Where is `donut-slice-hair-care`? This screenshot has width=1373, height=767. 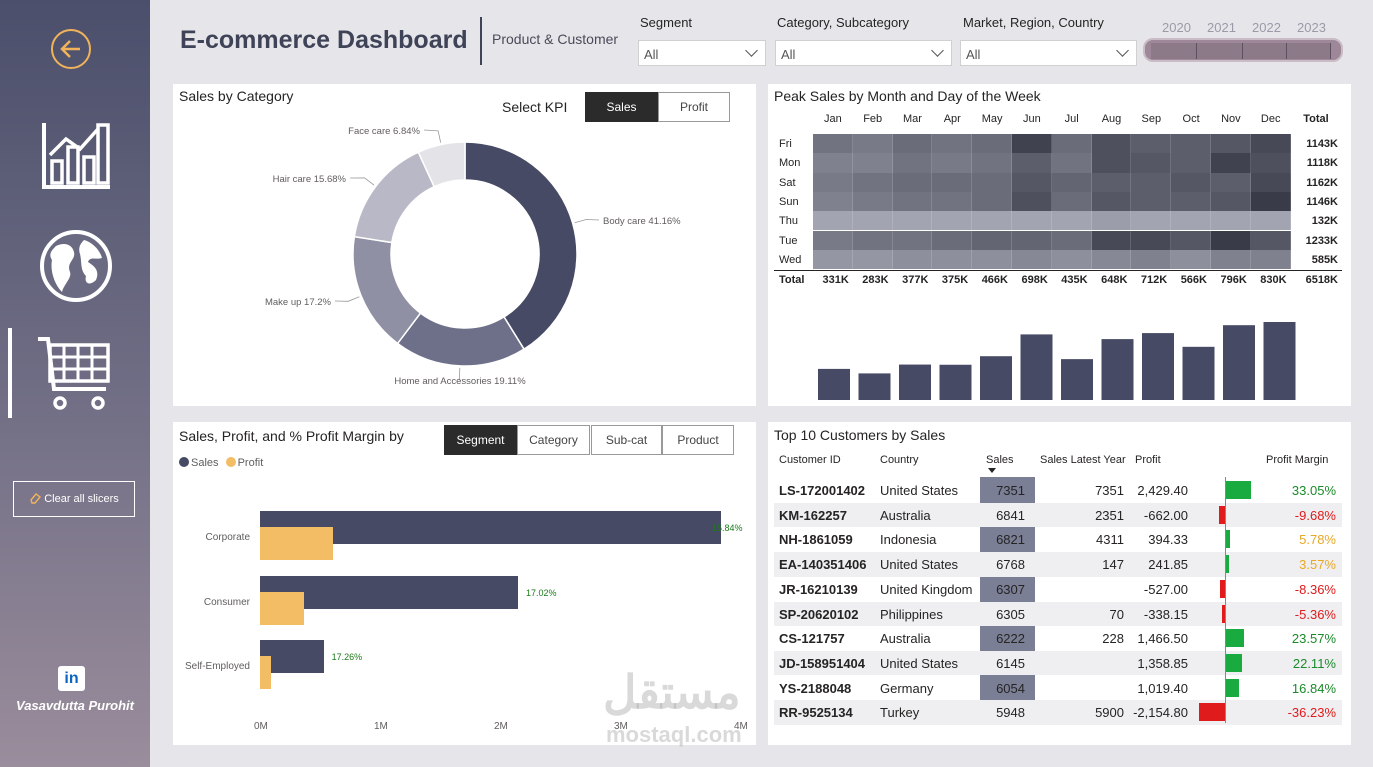
donut-slice-hair-care is located at coordinates (394, 197).